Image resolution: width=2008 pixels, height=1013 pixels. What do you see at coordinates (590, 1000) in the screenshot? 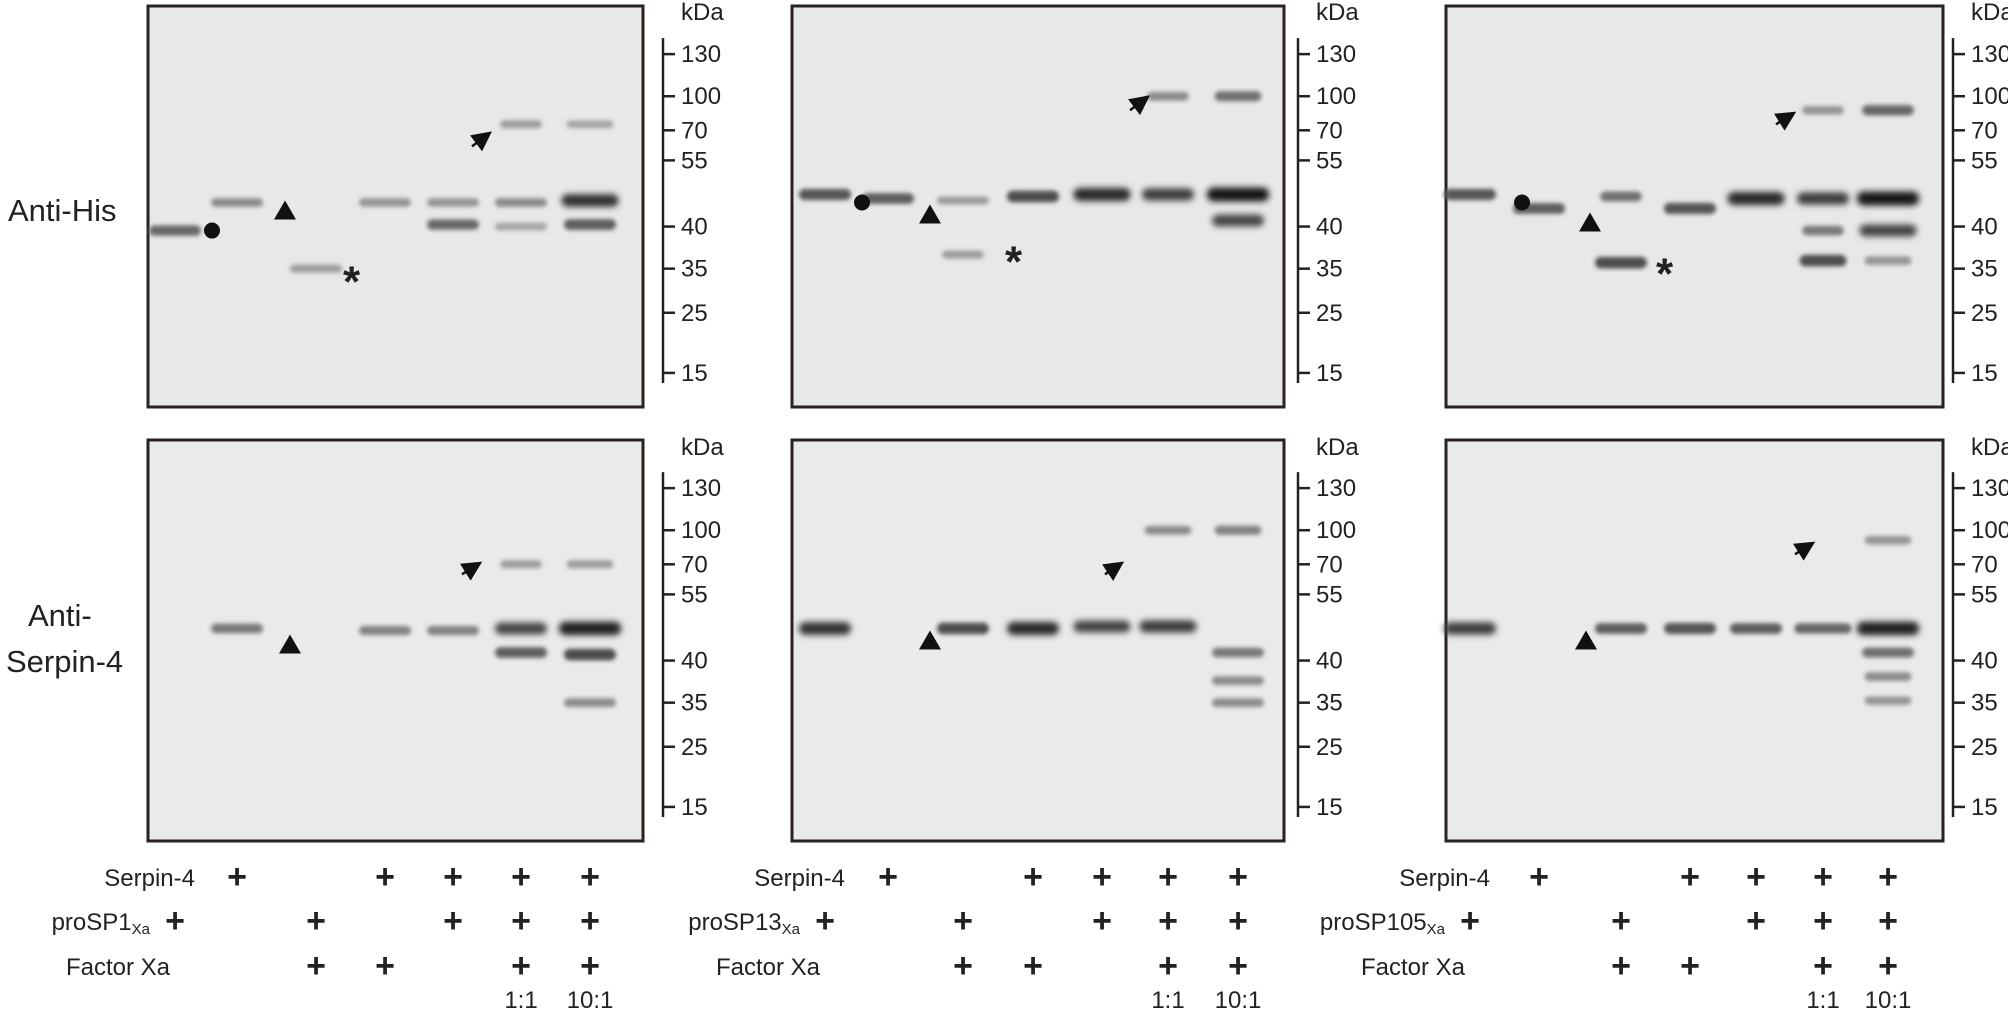
I see `ratio-label: 10:1` at bounding box center [590, 1000].